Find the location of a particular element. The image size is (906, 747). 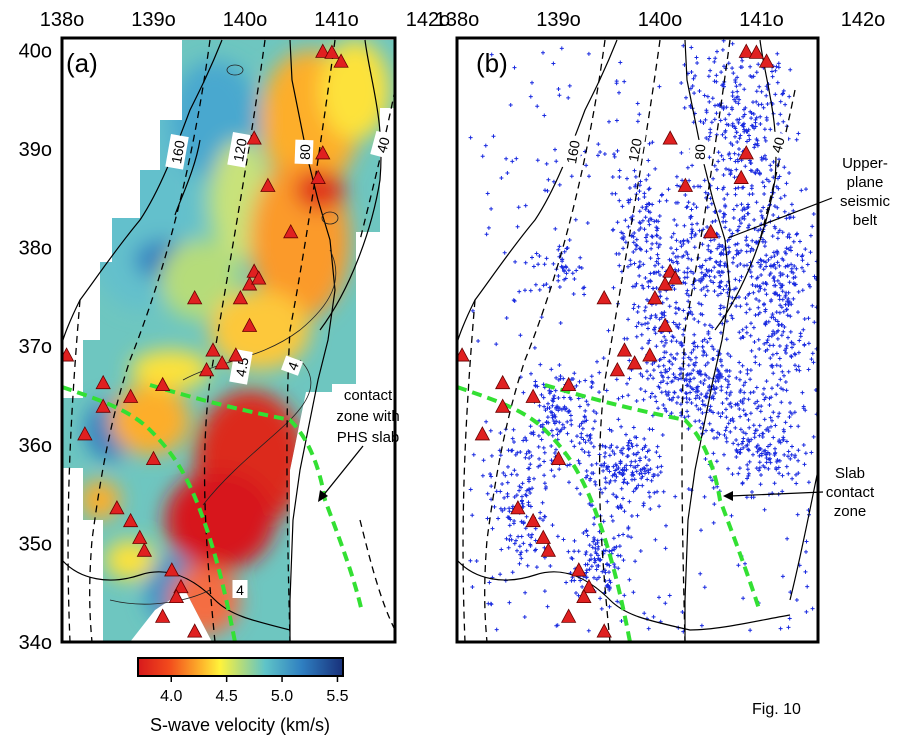

svg-text: 80 is located at coordinates (700, 152).